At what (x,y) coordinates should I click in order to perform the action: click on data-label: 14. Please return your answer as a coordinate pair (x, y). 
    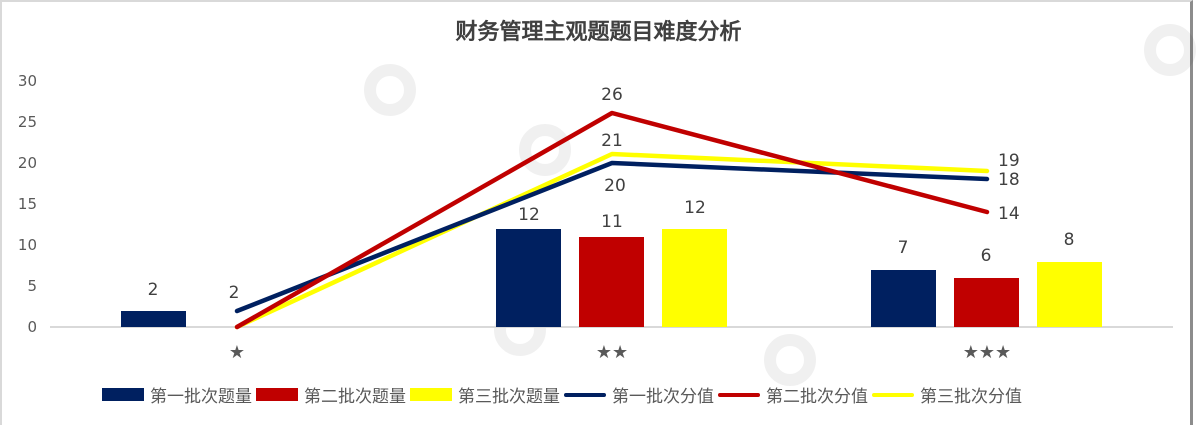
    Looking at the image, I should click on (1009, 214).